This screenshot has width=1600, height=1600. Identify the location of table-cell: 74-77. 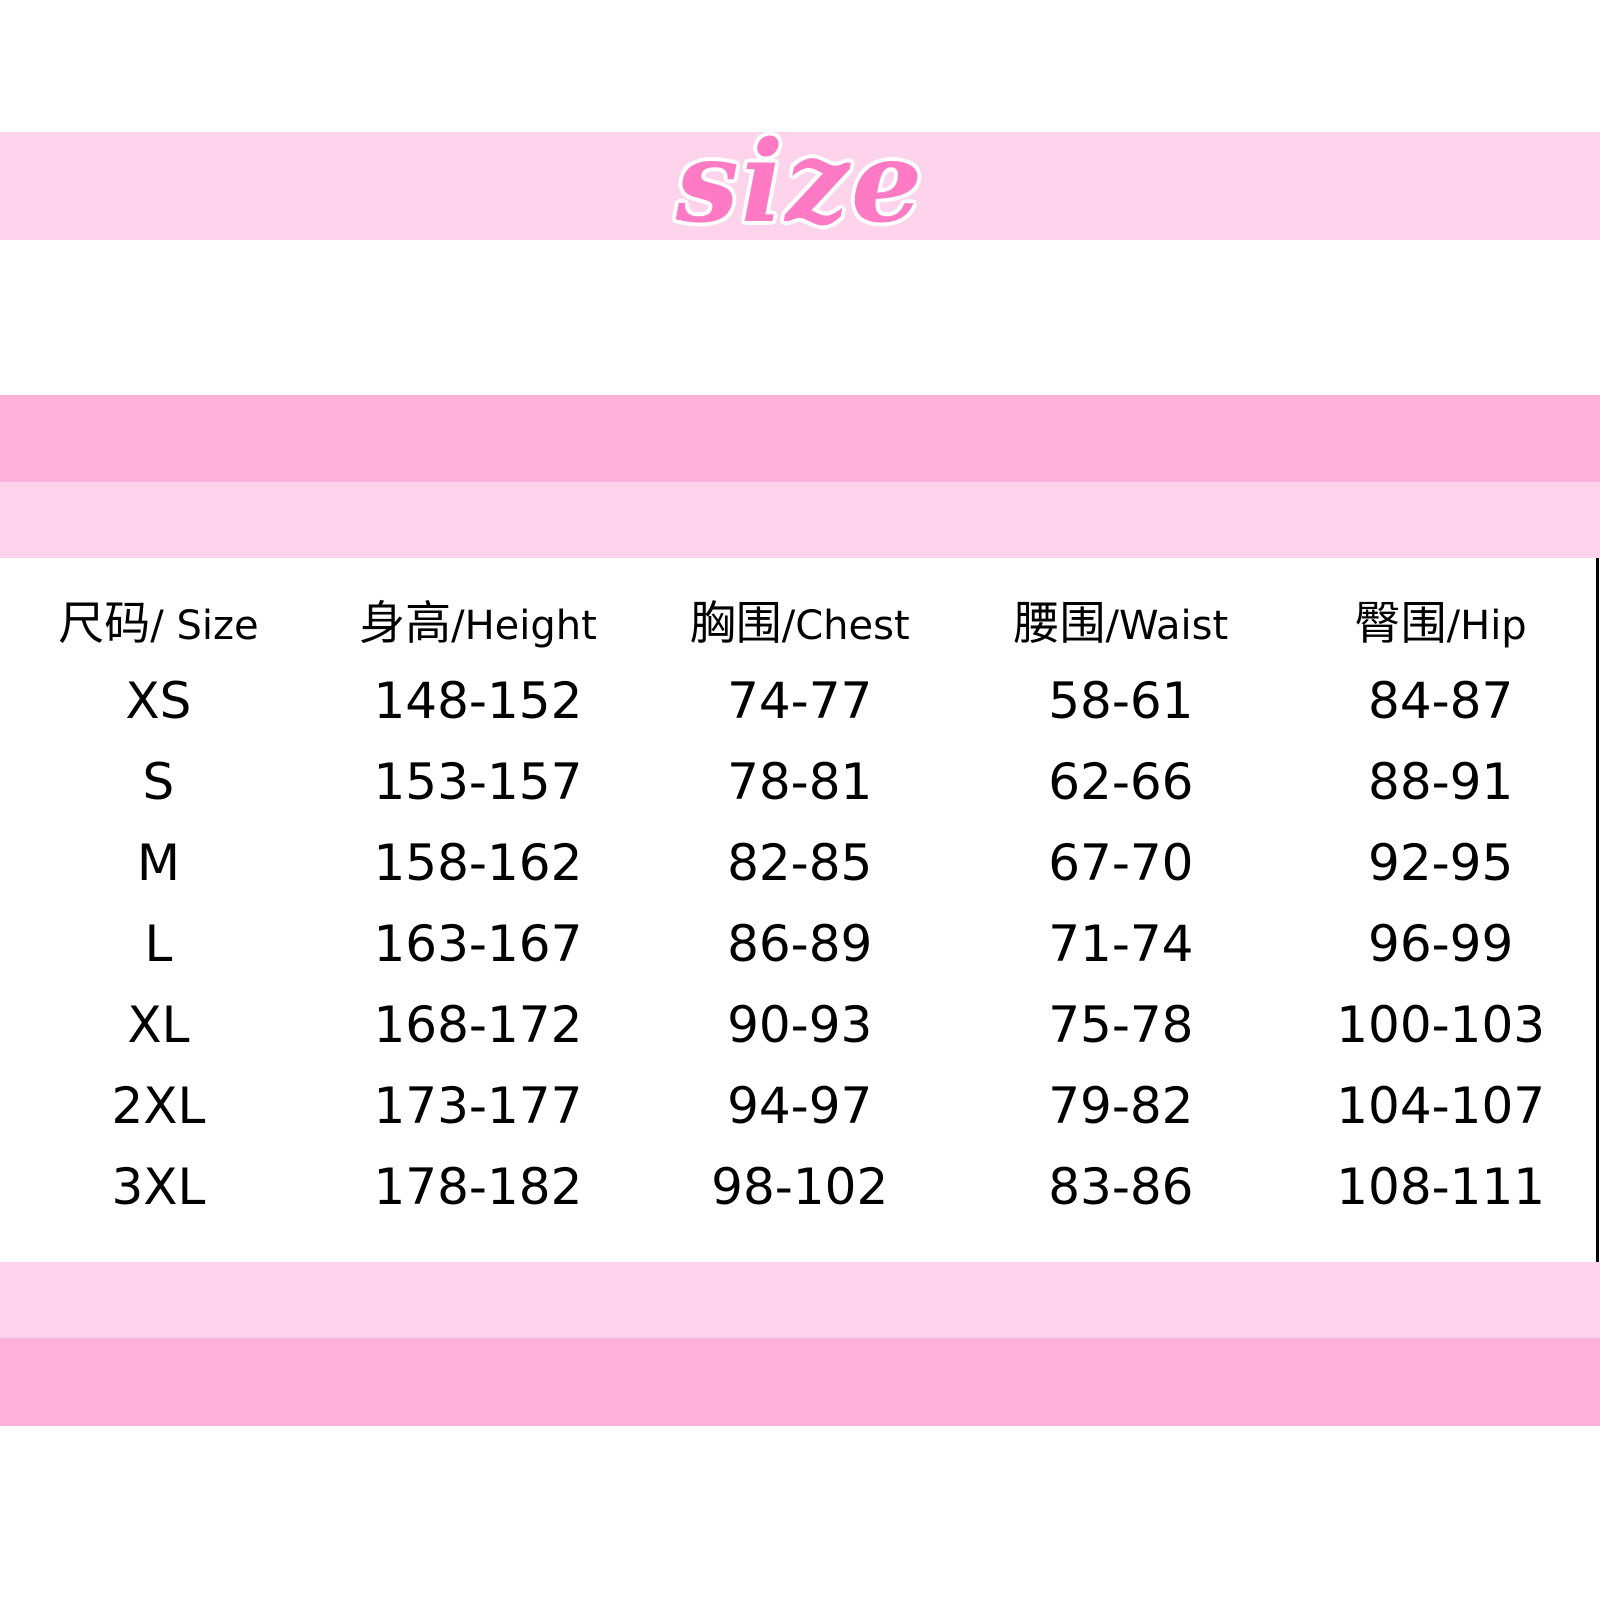
(800, 700).